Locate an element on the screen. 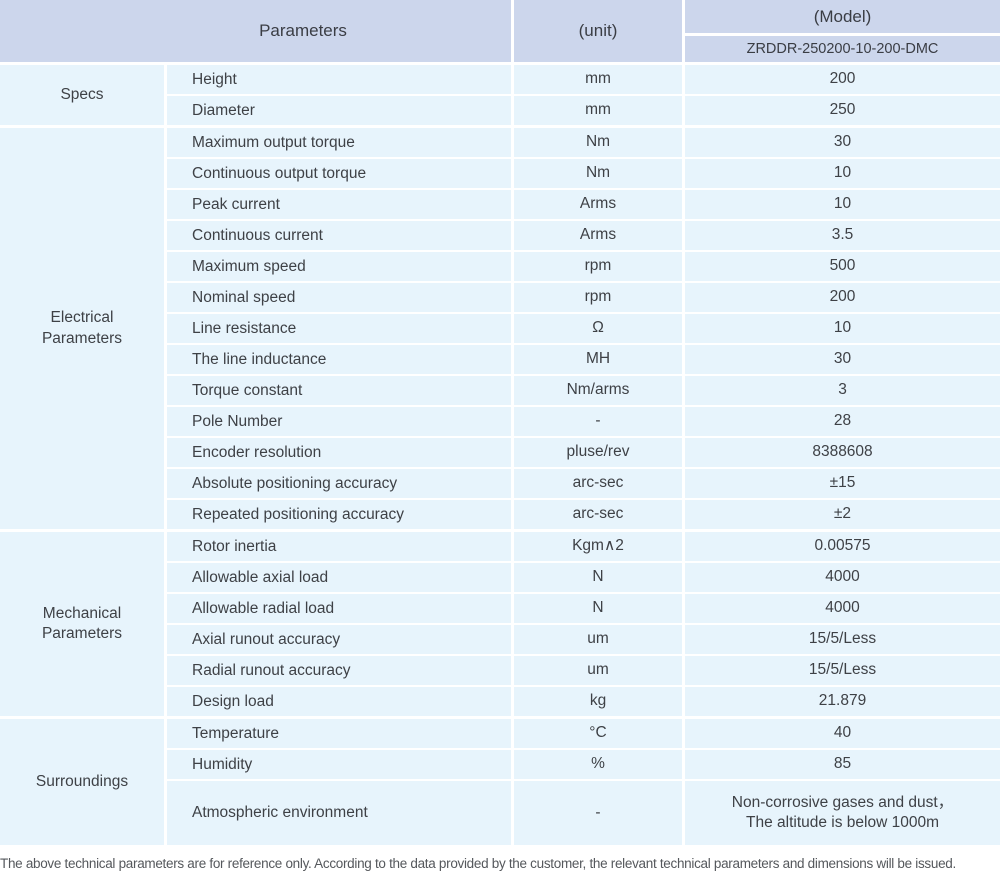 Image resolution: width=1000 pixels, height=881 pixels. model-number: ZRDDR-250200-10-200-DMC is located at coordinates (842, 49).